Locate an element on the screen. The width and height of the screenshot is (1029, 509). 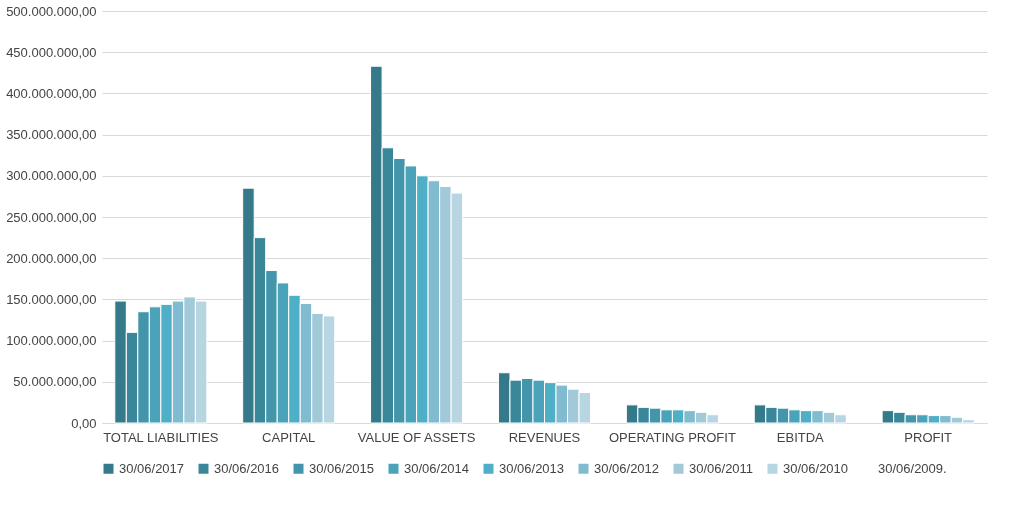
legend-label: 30/06/2016 is located at coordinates (247, 468).